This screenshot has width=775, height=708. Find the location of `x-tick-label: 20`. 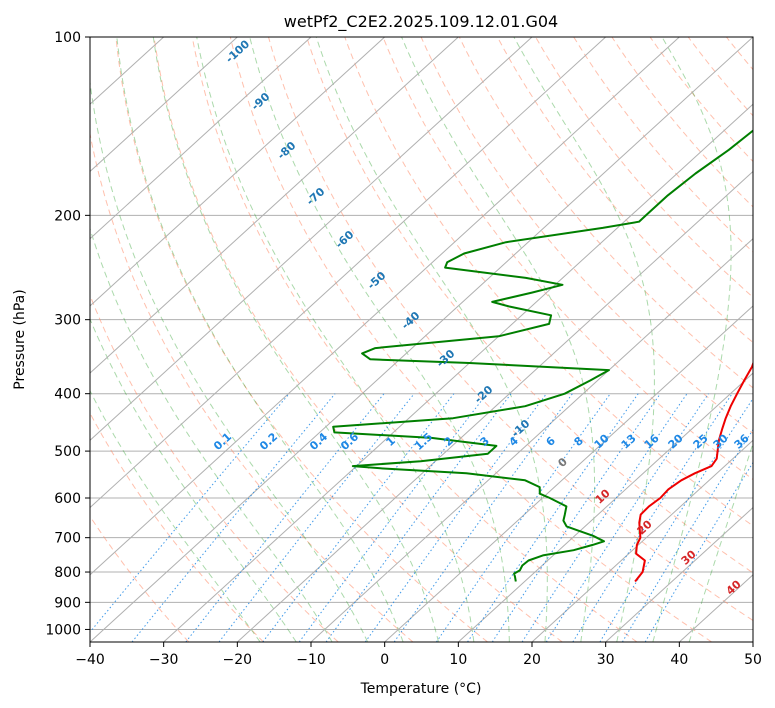

x-tick-label: 20 is located at coordinates (532, 660).